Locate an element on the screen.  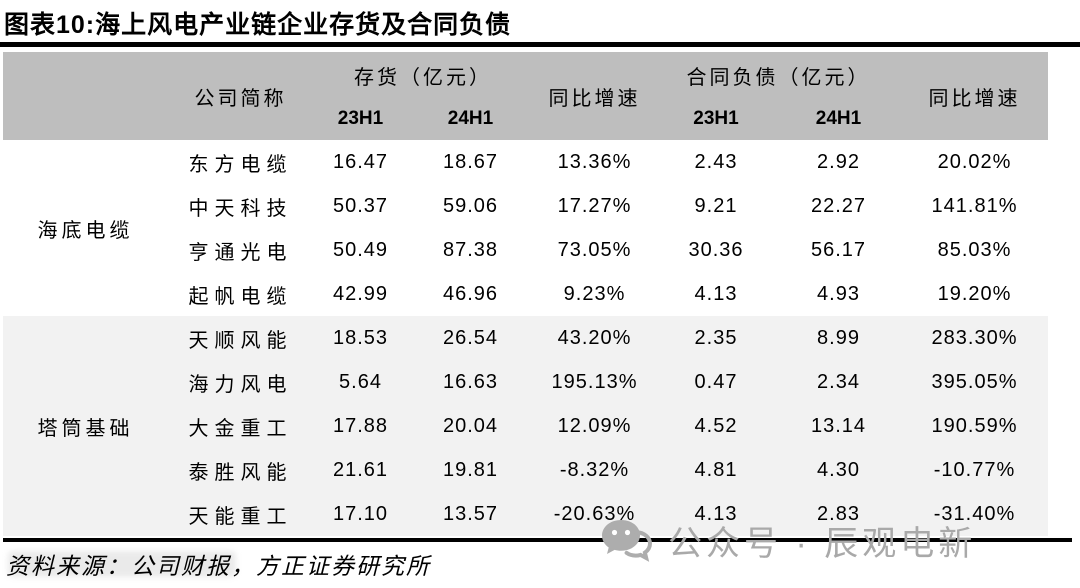
cell-cl-24h1: 2.83 is located at coordinates (838, 514).